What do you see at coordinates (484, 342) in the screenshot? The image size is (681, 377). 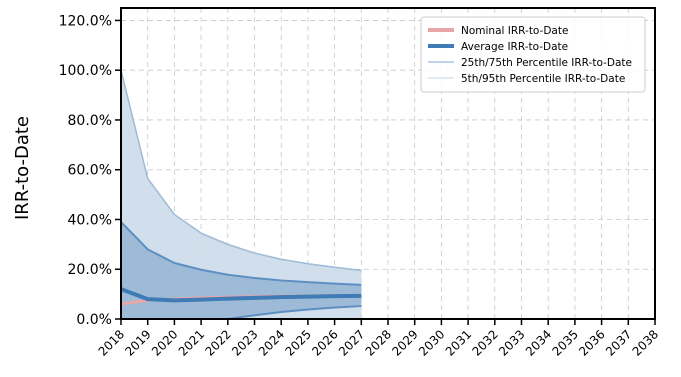 I see `x-tick-label: 2032` at bounding box center [484, 342].